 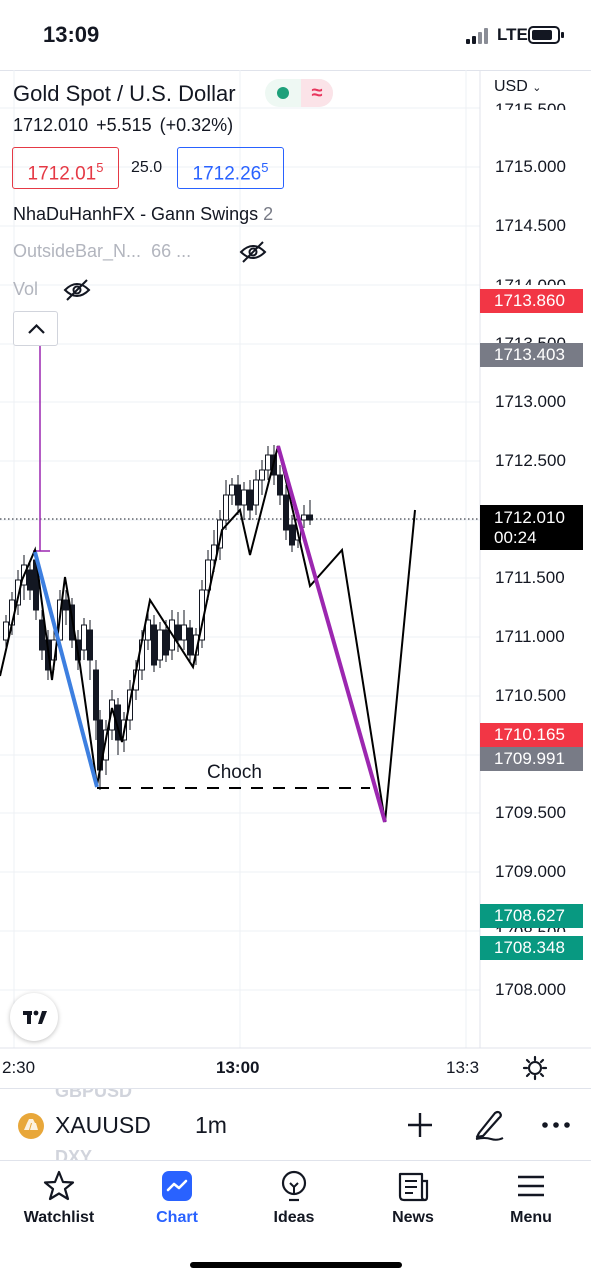 I want to click on indicator-vol: Vol, so click(x=26, y=289).